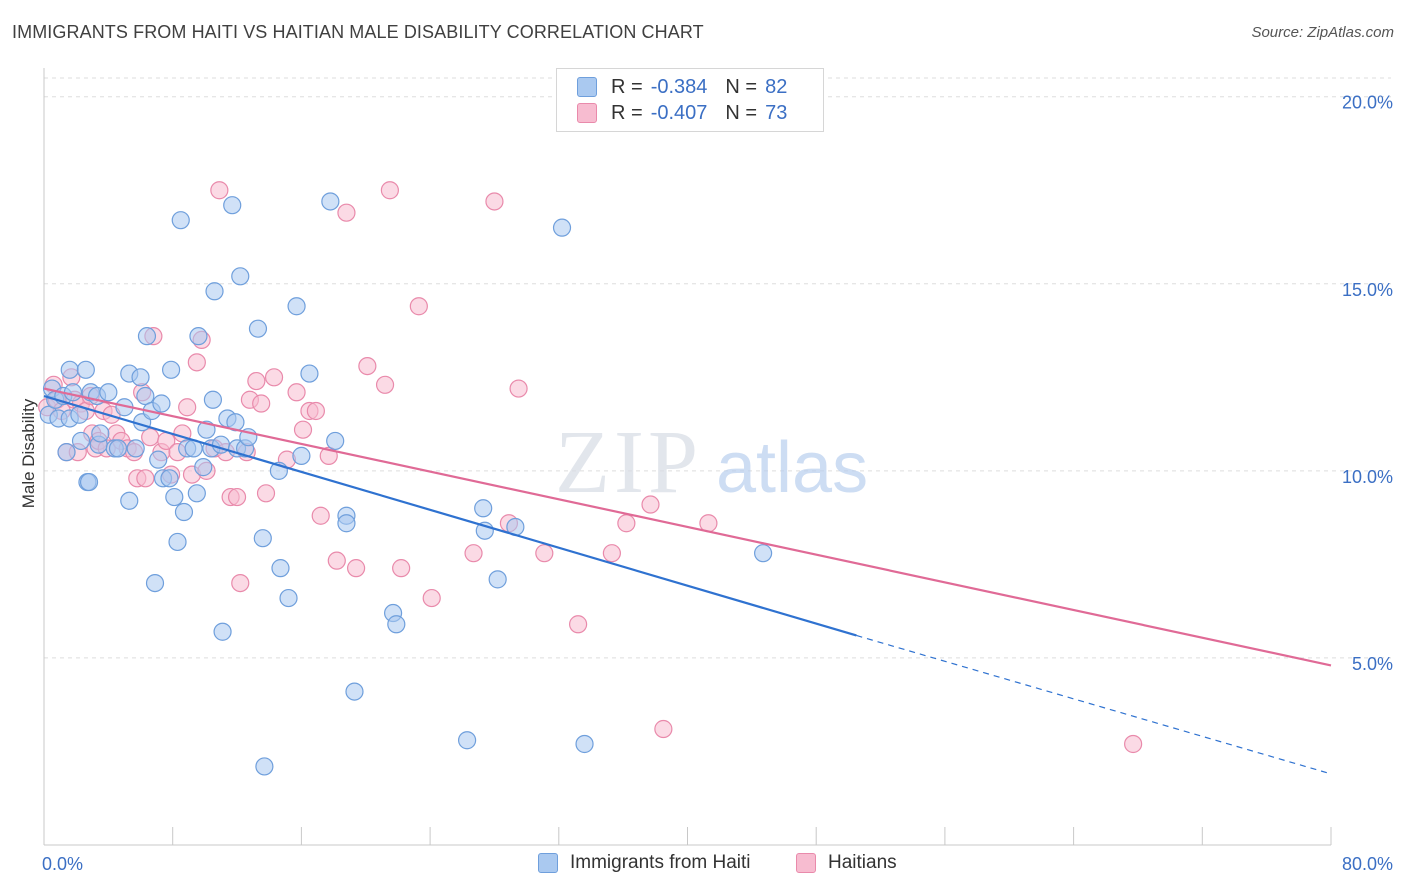  What do you see at coordinates (1367, 477) in the screenshot?
I see `y-tick-label: 10.0%` at bounding box center [1367, 477].